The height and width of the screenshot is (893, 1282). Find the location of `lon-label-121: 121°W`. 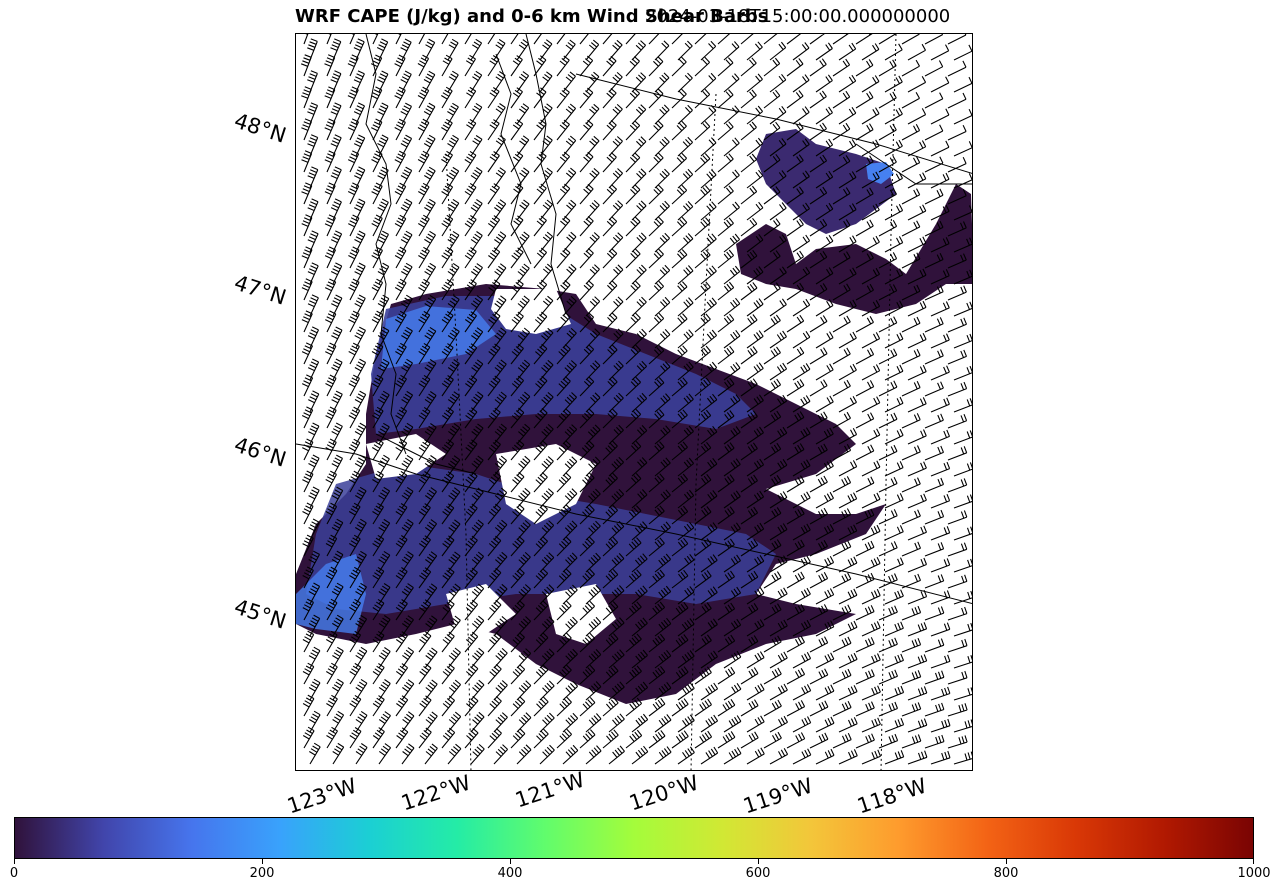

lon-label-121: 121°W is located at coordinates (550, 790).